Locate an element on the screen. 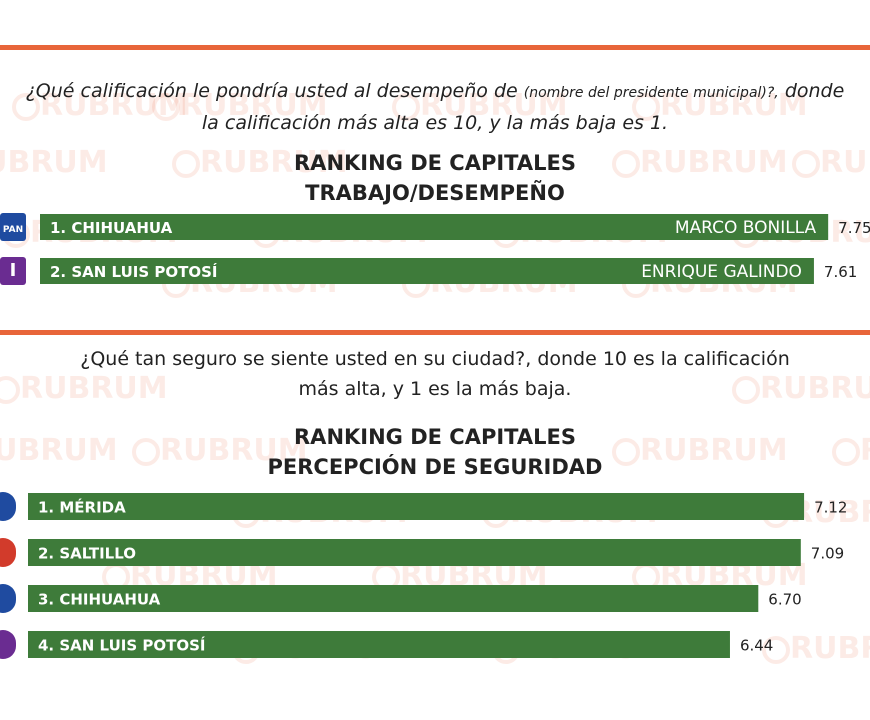  value-label: 7.09 is located at coordinates (827, 554).